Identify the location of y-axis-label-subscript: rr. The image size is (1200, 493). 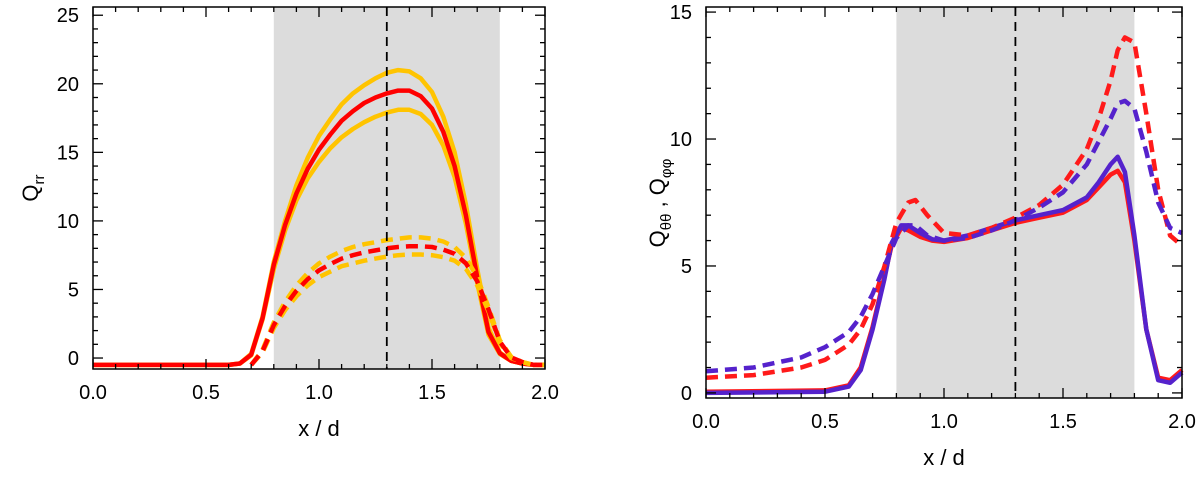
(39, 179).